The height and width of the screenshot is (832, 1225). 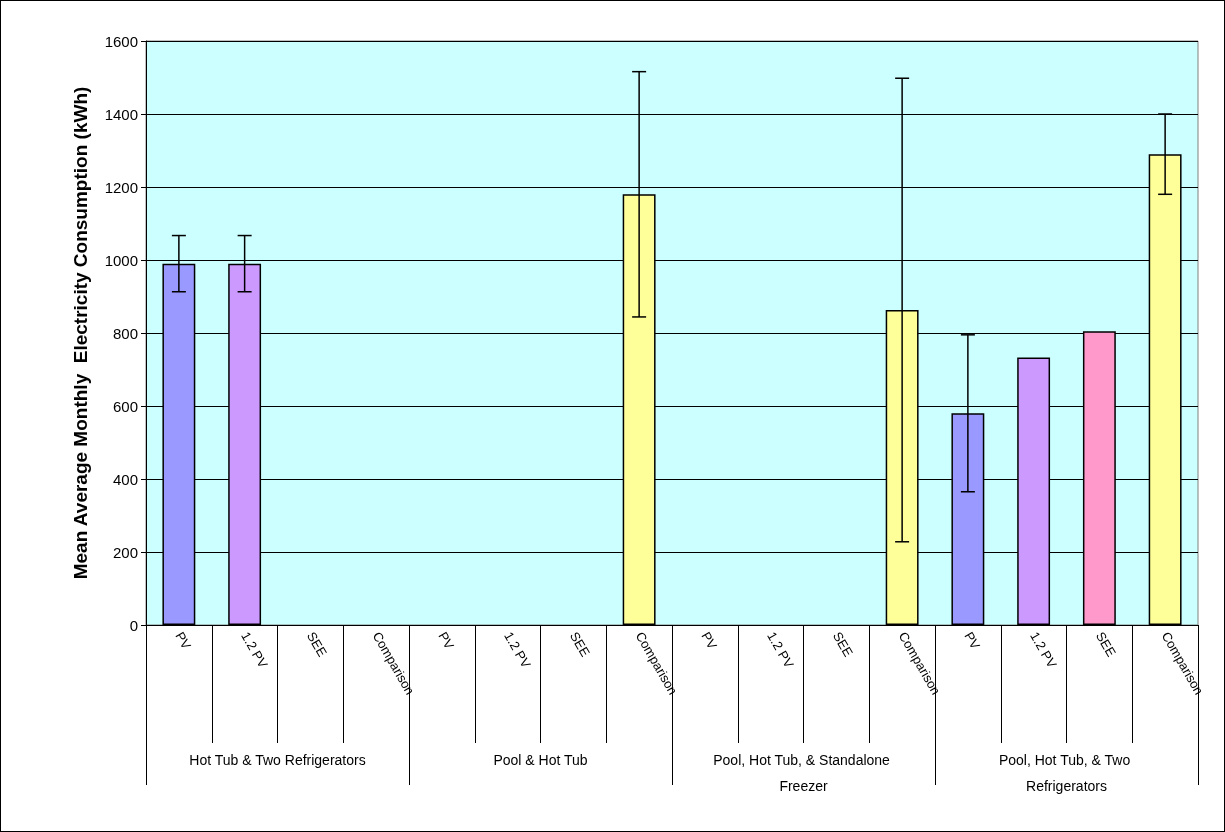 What do you see at coordinates (803, 773) in the screenshot?
I see `x-tick-label: Pool, Hot Tub, & Standalone Freezer` at bounding box center [803, 773].